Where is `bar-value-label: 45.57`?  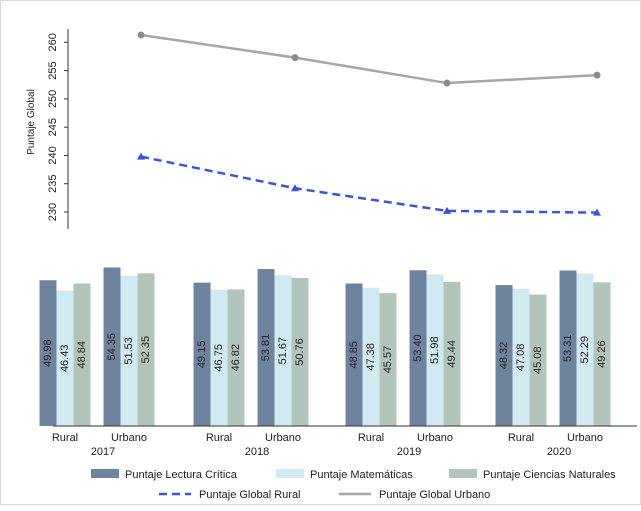 bar-value-label: 45.57 is located at coordinates (388, 360).